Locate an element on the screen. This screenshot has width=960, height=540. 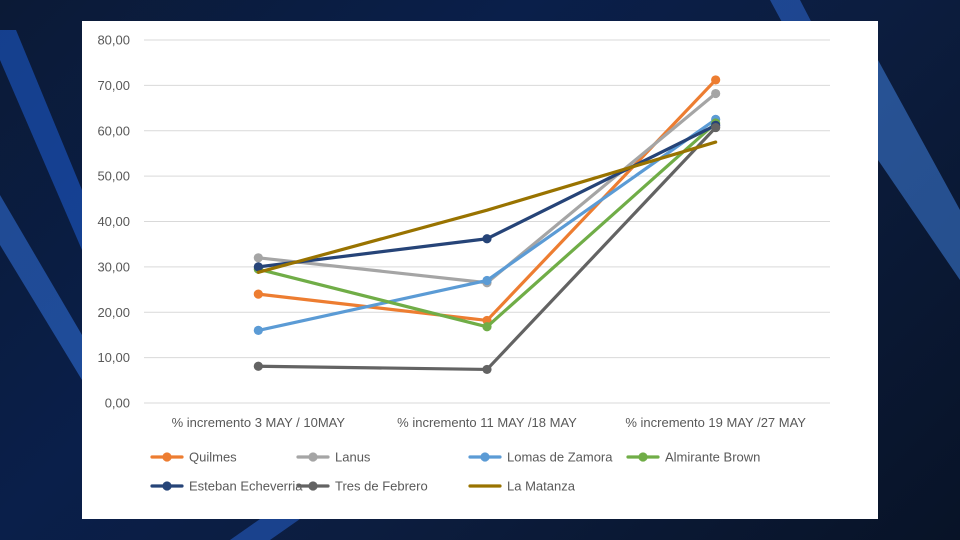
y-tick-label: 10,00 is located at coordinates (113, 357).